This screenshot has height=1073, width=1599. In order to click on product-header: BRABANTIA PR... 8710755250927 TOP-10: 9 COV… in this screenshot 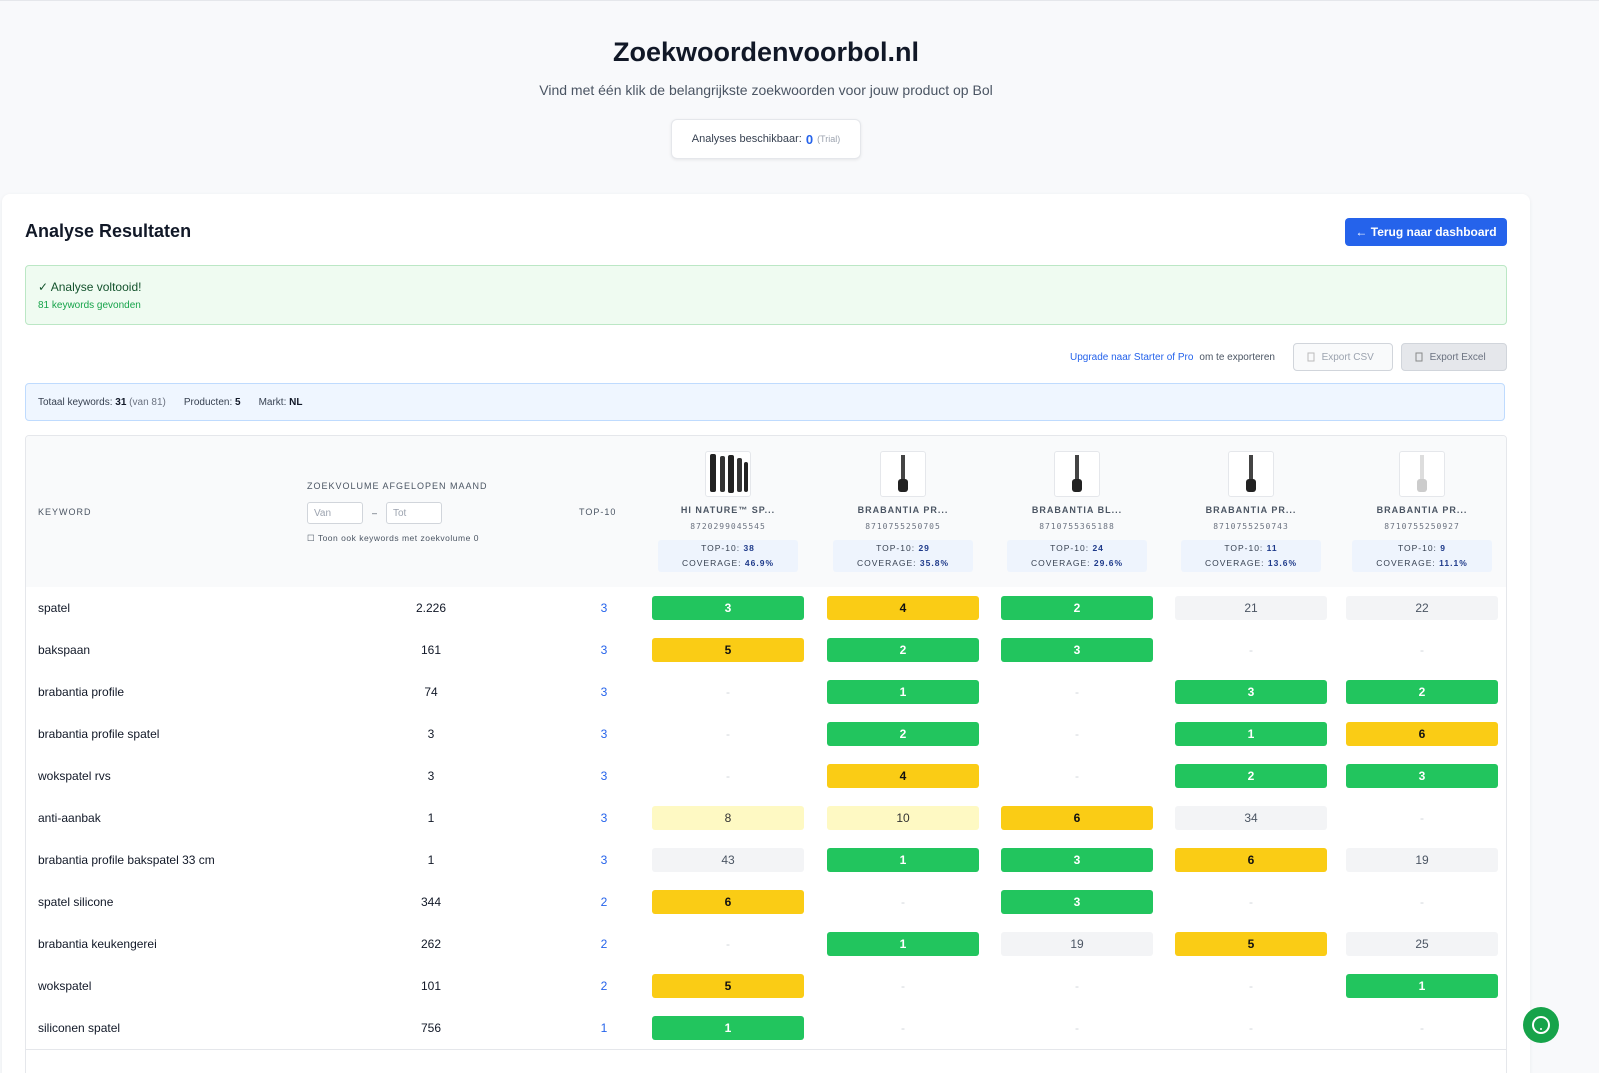, I will do `click(1420, 511)`.